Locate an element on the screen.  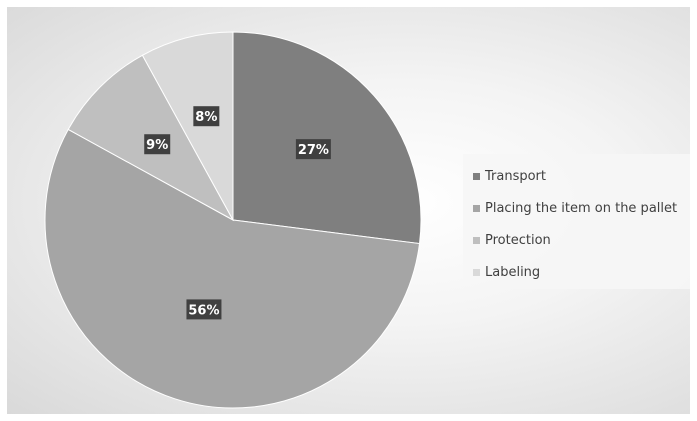
data-label-transport: 27% is located at coordinates (313, 149).